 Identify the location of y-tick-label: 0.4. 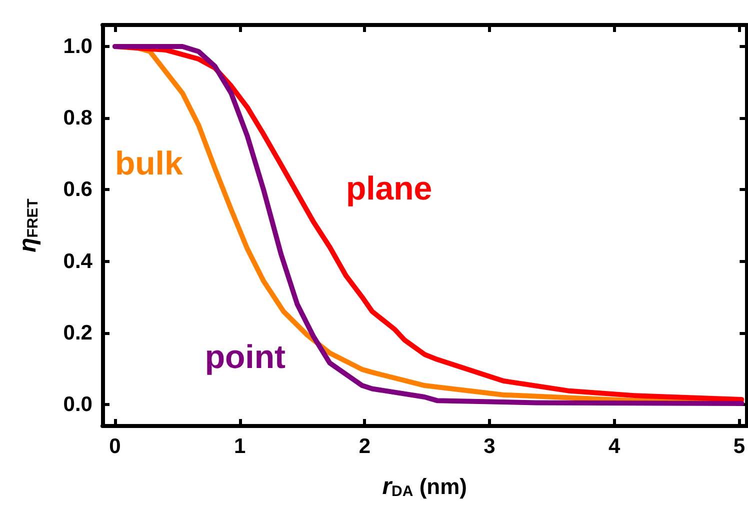
(78, 261).